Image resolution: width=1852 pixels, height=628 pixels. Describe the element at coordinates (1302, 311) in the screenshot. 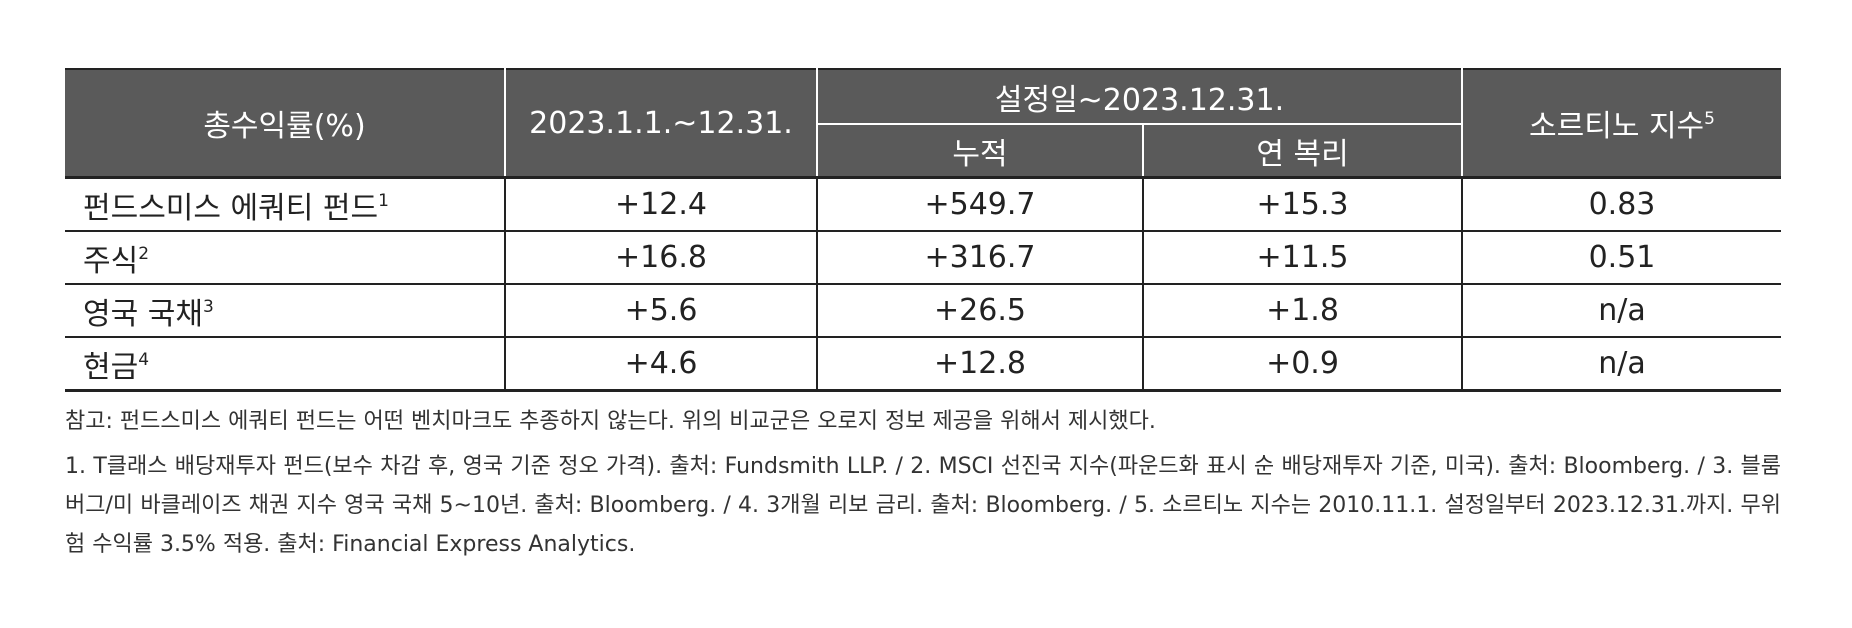

I see `value-cell: +1.8` at that location.